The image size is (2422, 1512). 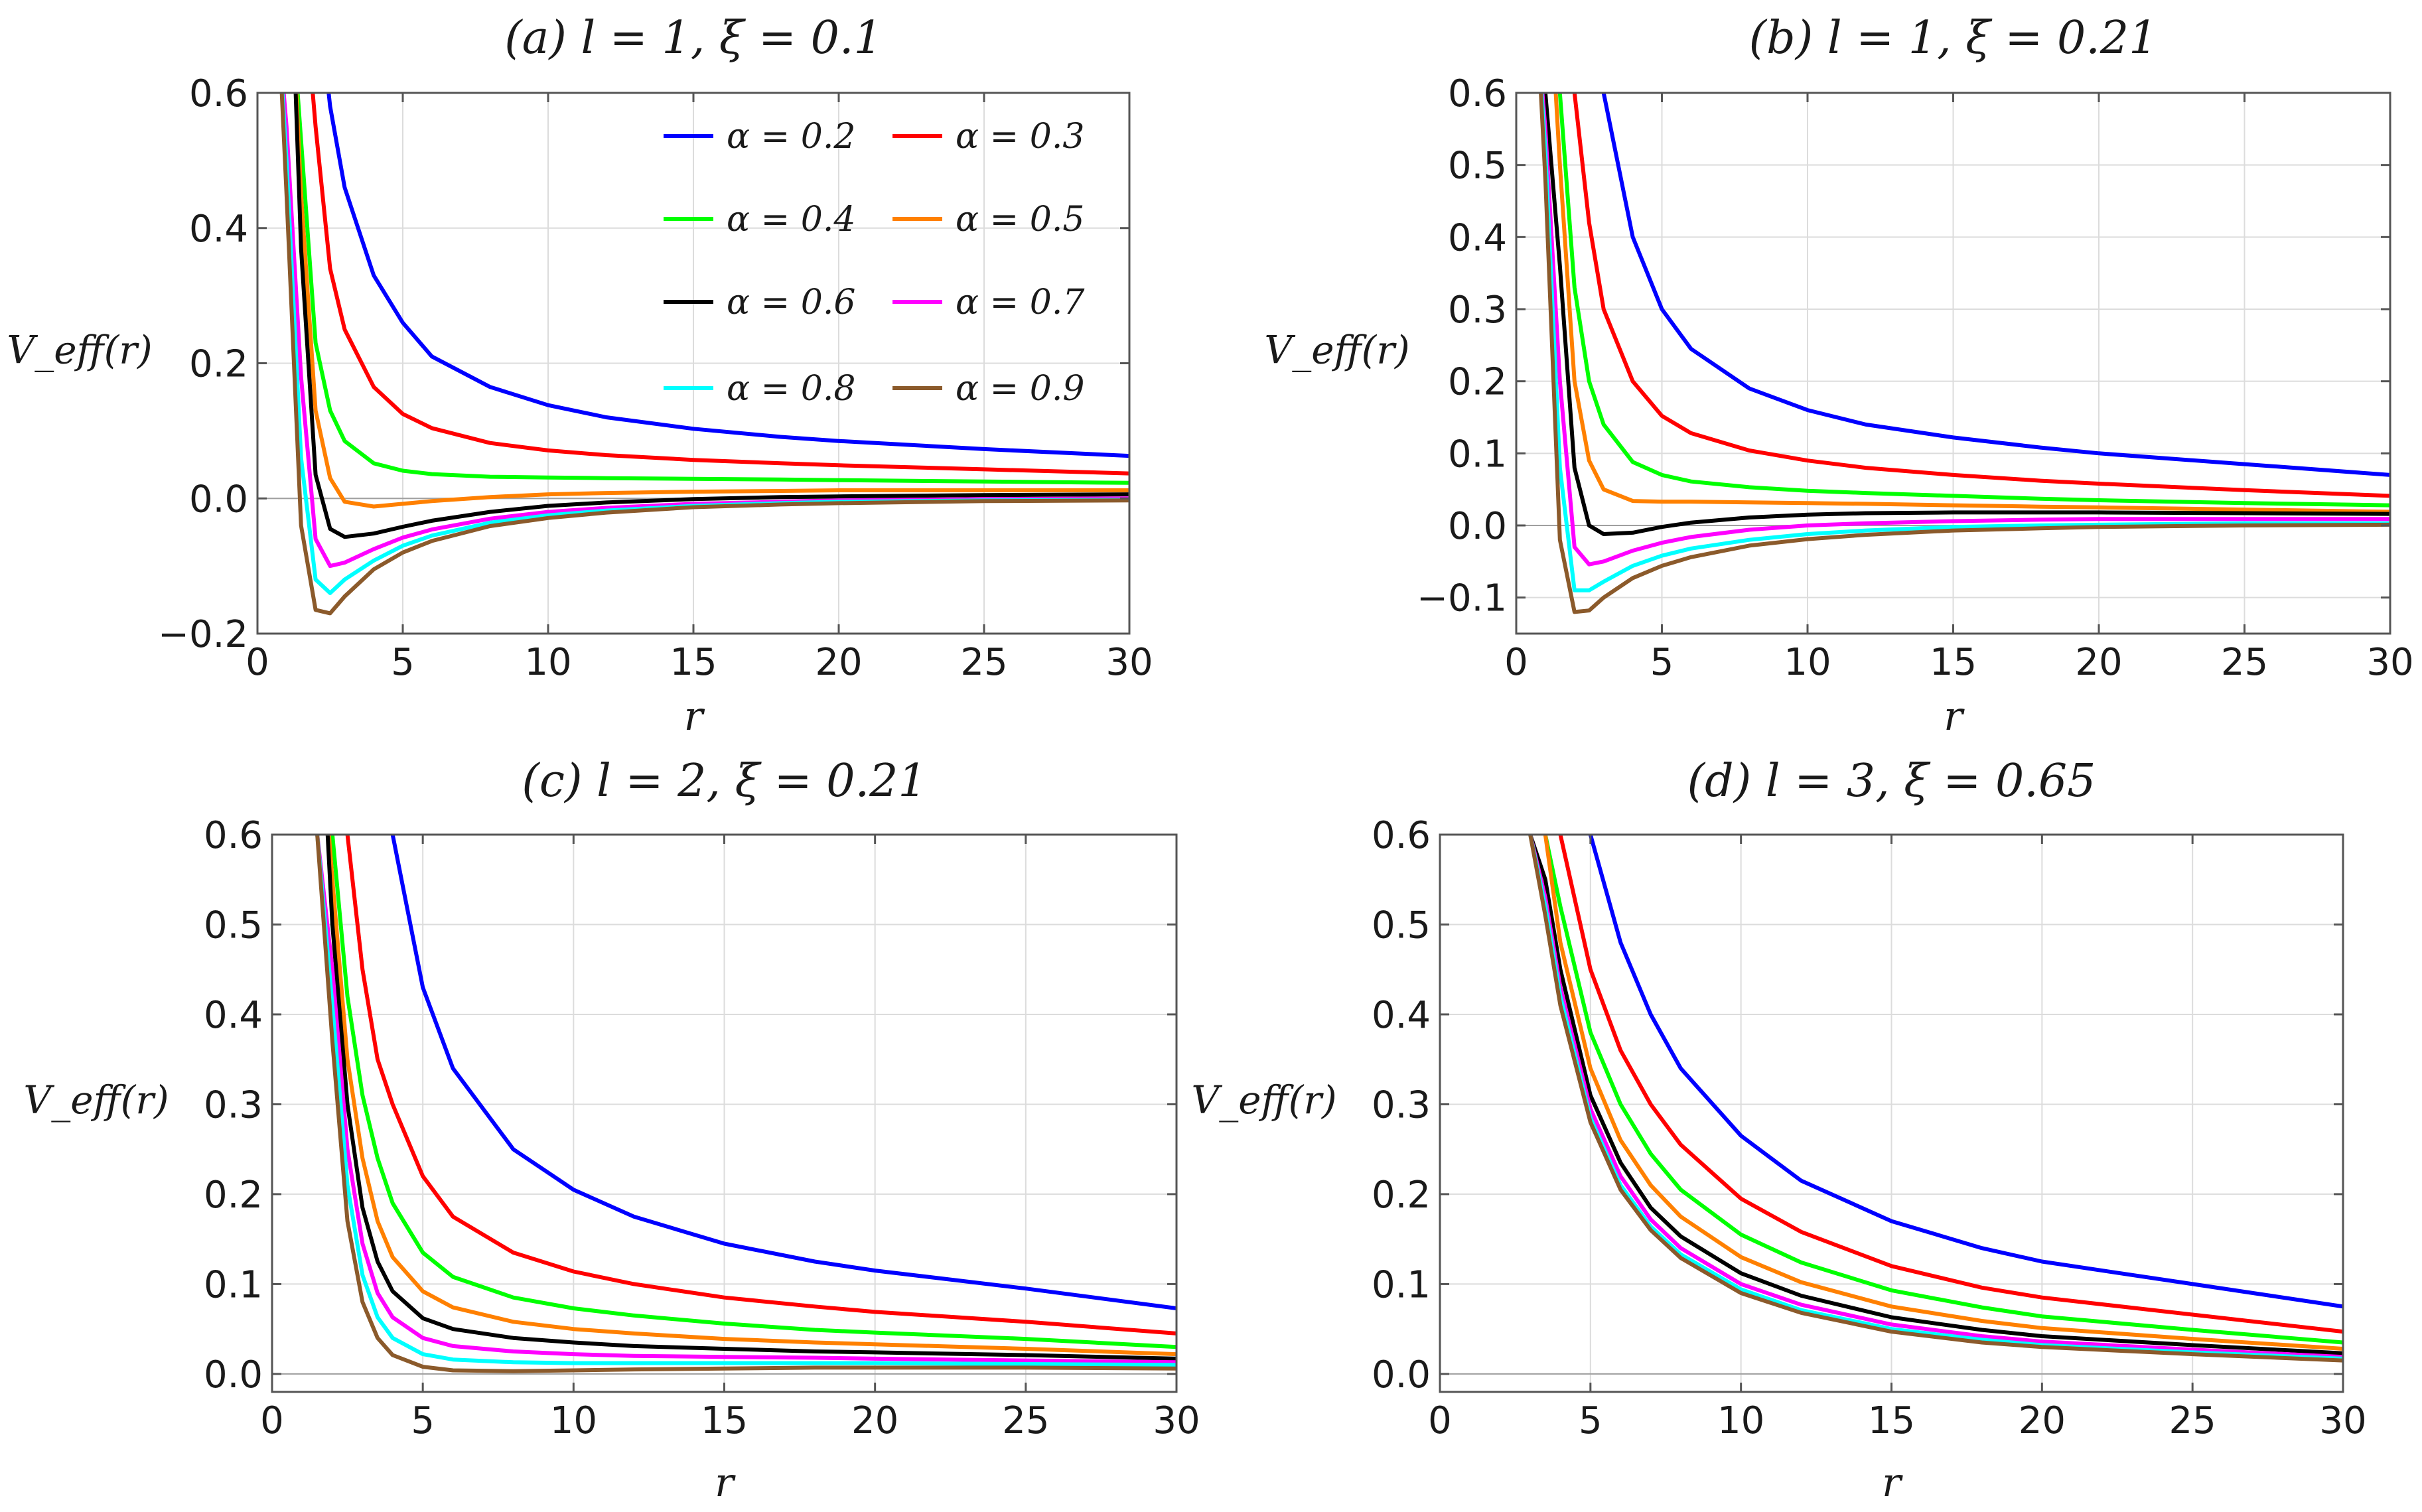 What do you see at coordinates (203, 634) in the screenshot?
I see `y-tick-label: −0.2` at bounding box center [203, 634].